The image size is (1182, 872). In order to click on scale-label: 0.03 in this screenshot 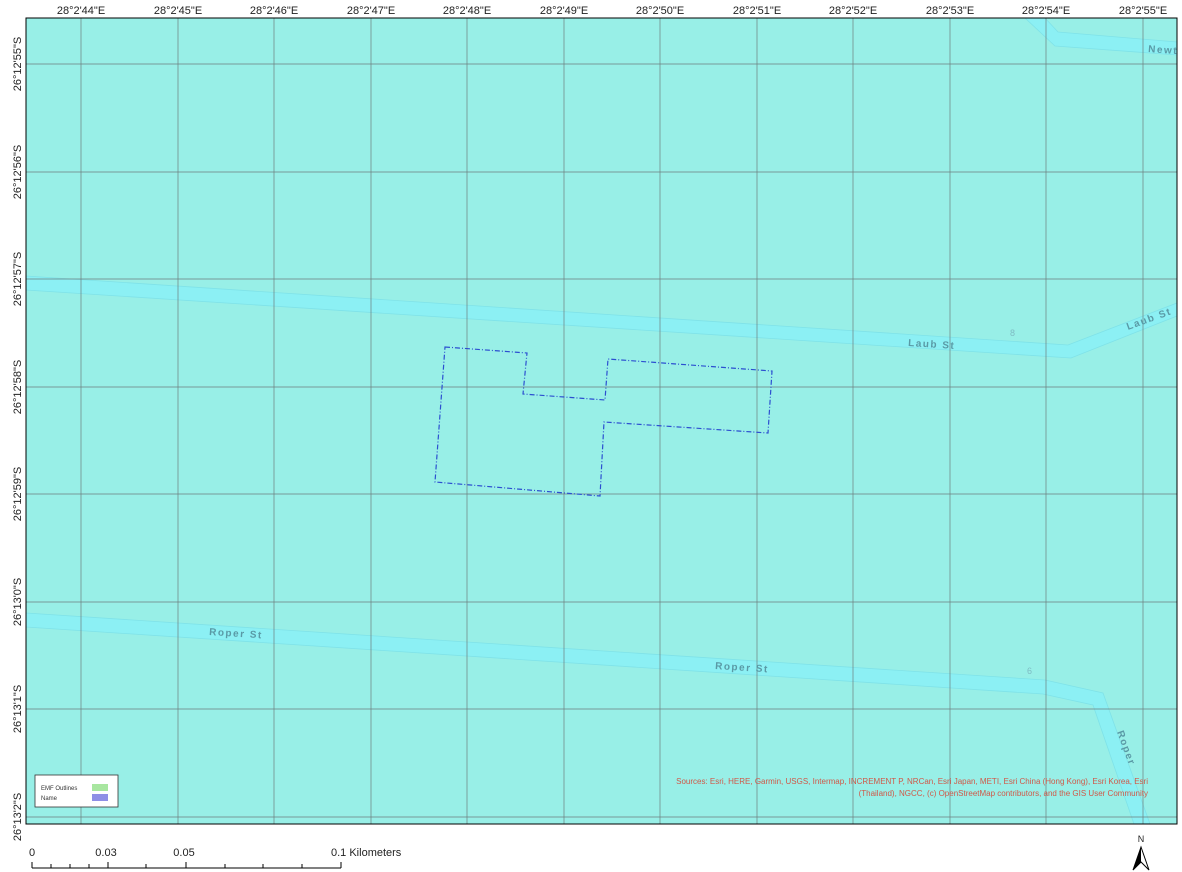, I will do `click(105, 853)`.